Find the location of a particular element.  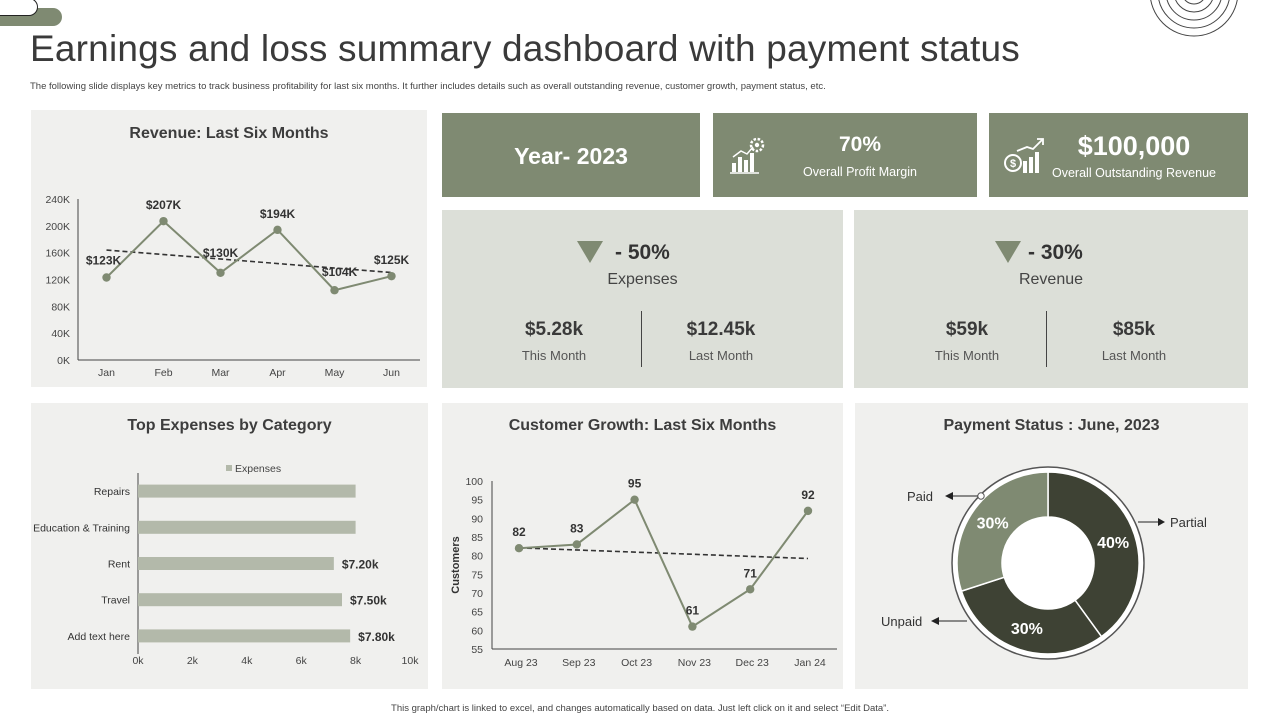

revenue-last-month-caption: Last Month is located at coordinates (1134, 355).